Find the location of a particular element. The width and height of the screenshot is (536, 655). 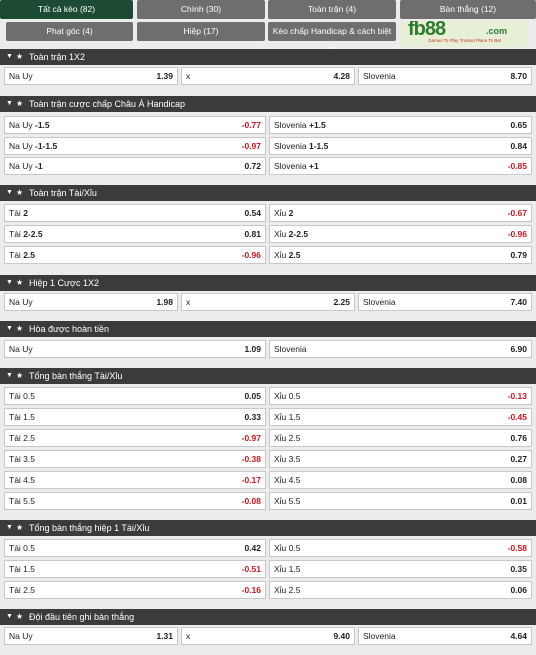

odds-cell: Slovenia +1.5 0.65 is located at coordinates (400, 125).